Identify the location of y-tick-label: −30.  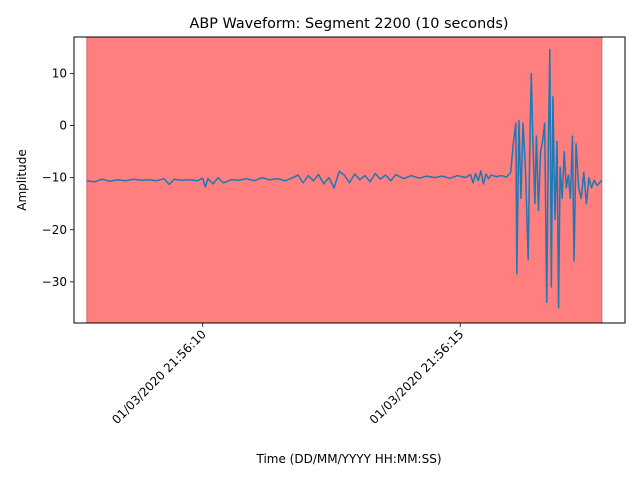
(54, 282).